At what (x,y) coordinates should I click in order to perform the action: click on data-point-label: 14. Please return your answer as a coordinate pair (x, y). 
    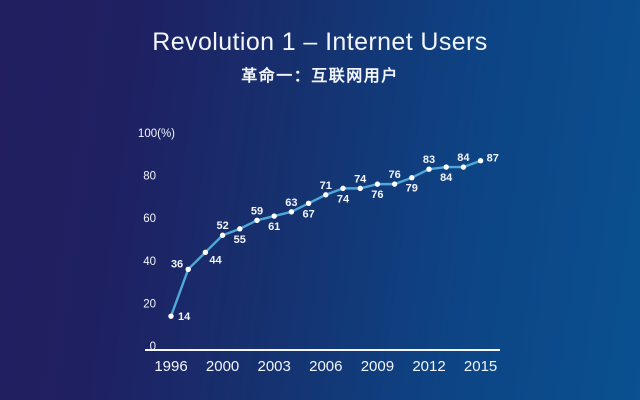
    Looking at the image, I should click on (184, 317).